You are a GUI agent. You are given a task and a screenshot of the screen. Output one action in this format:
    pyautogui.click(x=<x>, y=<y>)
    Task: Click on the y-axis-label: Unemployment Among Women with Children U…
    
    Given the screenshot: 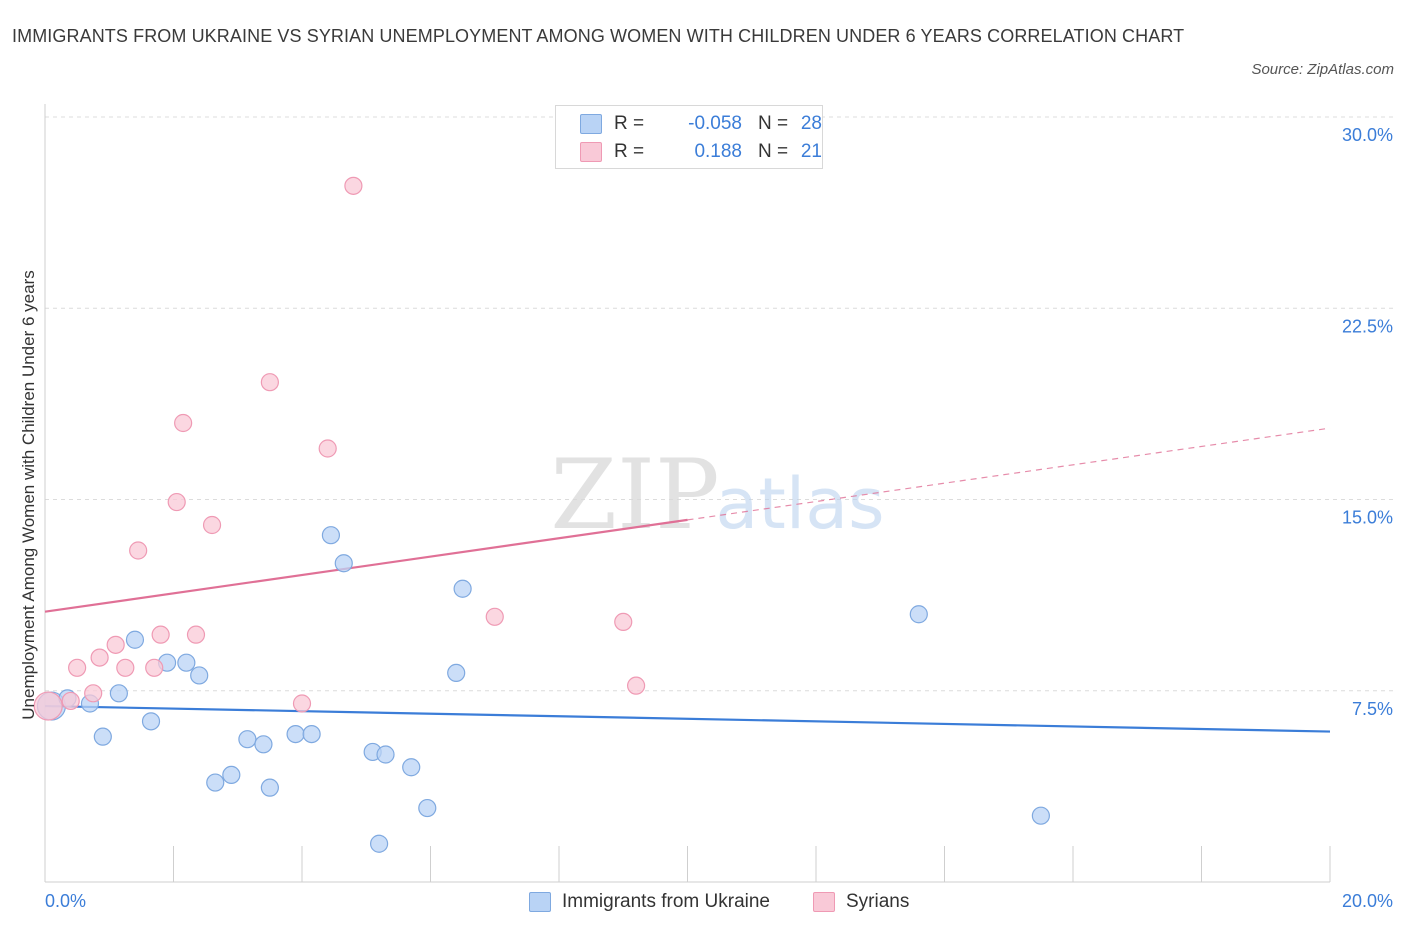 What is the action you would take?
    pyautogui.click(x=28, y=494)
    